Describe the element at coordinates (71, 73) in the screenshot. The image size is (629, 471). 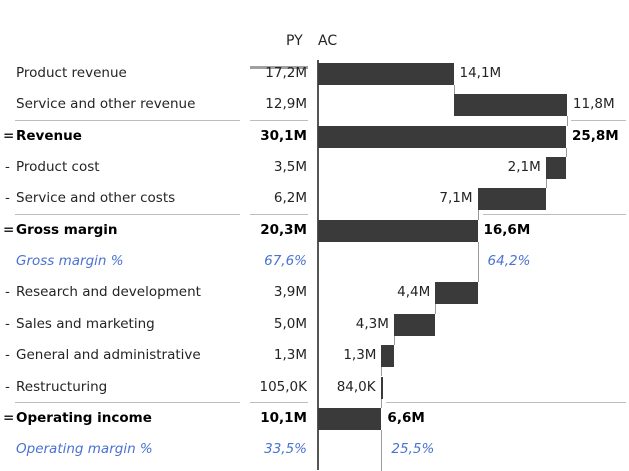
I see `row-label: Product revenue` at that location.